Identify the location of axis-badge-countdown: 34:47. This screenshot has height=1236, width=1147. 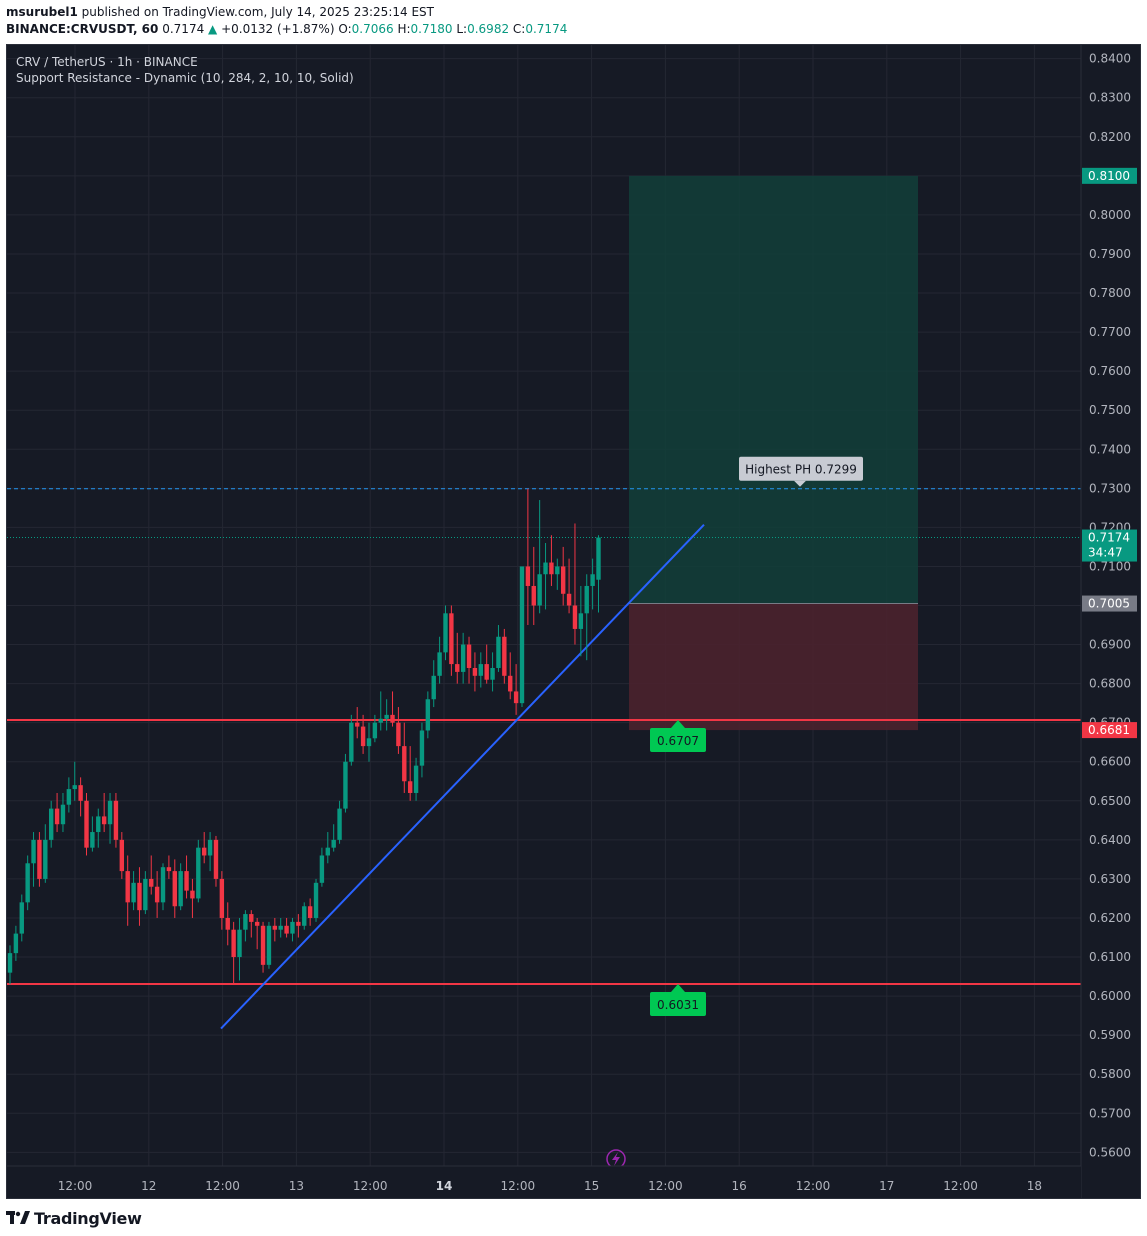
(1105, 553).